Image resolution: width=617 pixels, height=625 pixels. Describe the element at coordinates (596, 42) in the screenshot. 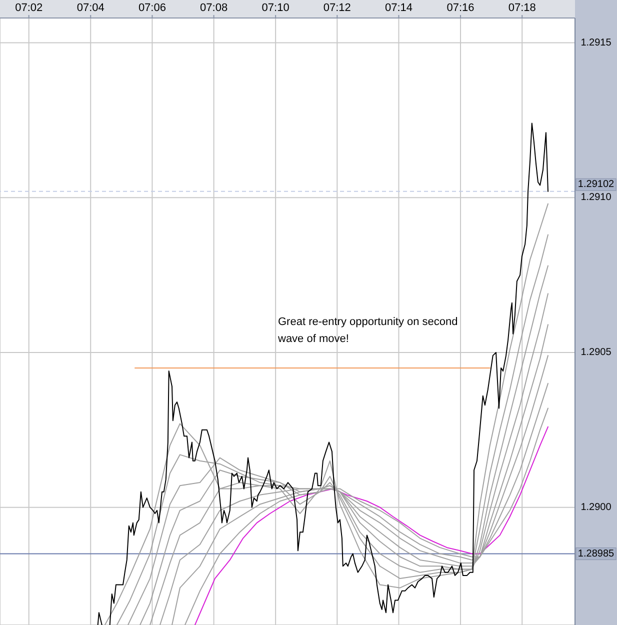

I see `y-tick-label: 1.2915` at that location.